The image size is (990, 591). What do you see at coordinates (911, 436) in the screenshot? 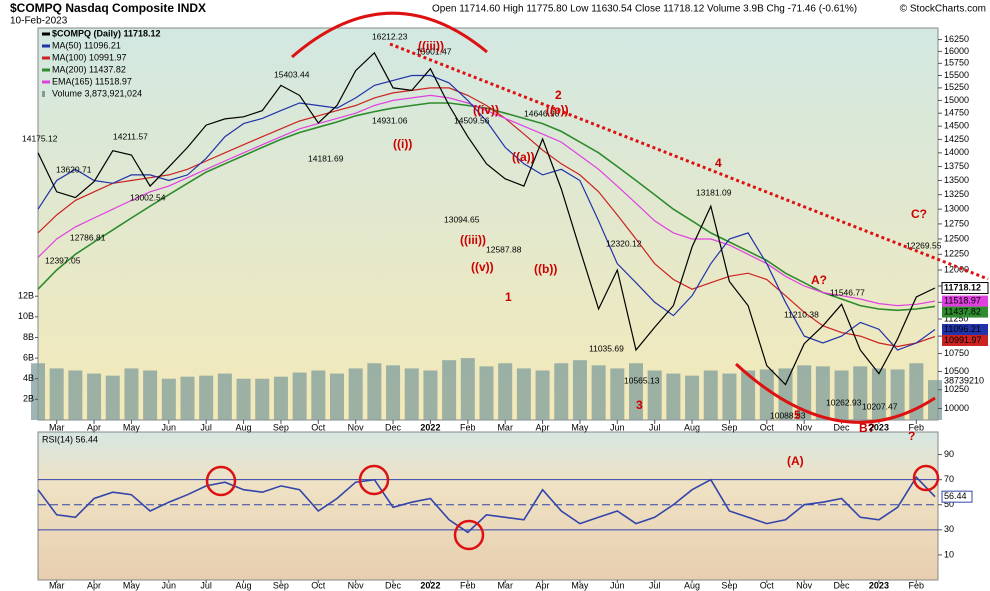
I see `wave-label: ?` at bounding box center [911, 436].